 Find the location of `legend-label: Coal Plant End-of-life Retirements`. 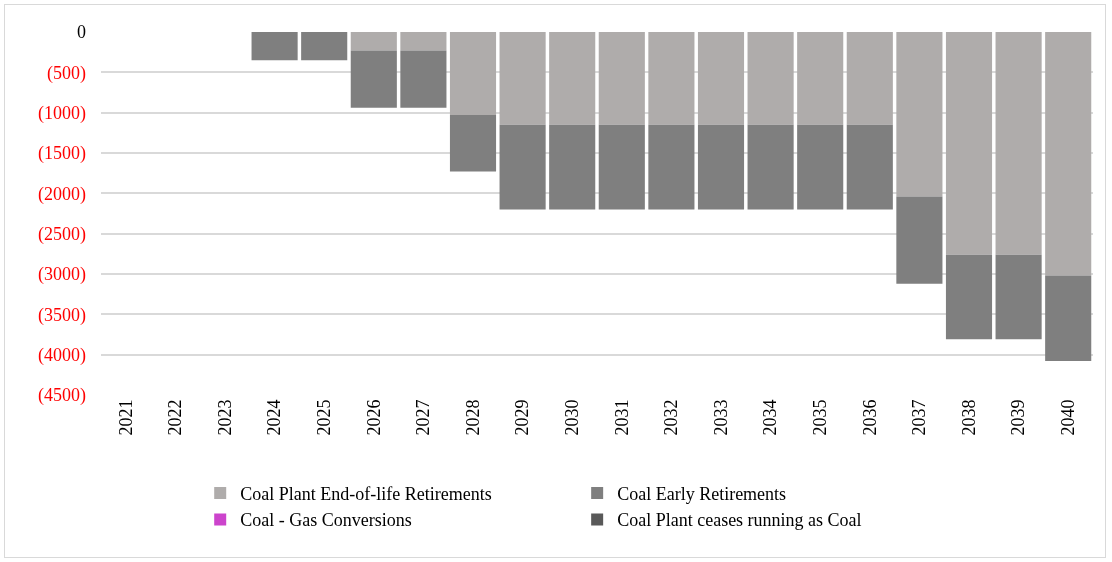

legend-label: Coal Plant End-of-life Retirements is located at coordinates (366, 494).